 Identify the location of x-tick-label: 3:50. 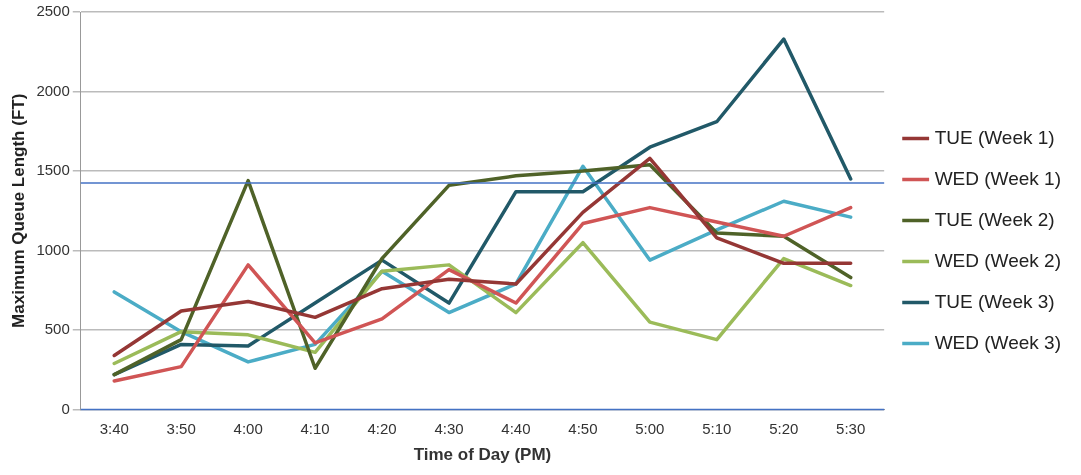
(181, 428).